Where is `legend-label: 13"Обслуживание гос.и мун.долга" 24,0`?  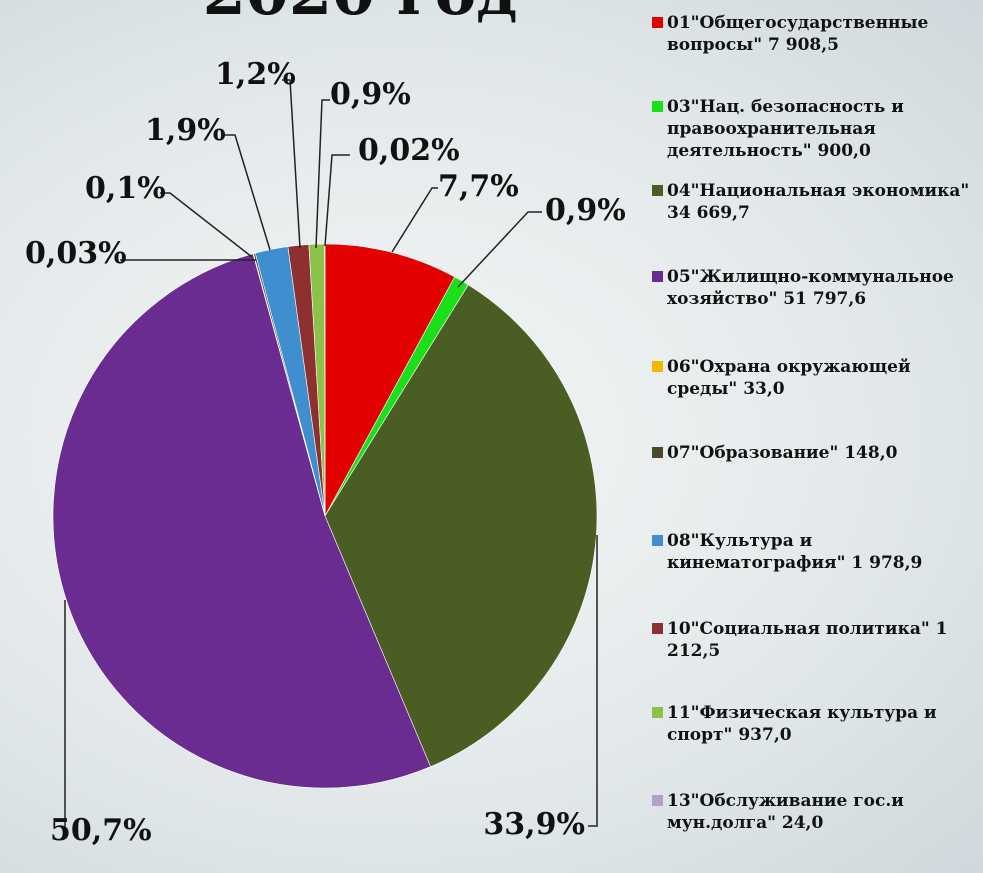 legend-label: 13"Обслуживание гос.и мун.долга" 24,0 is located at coordinates (785, 812).